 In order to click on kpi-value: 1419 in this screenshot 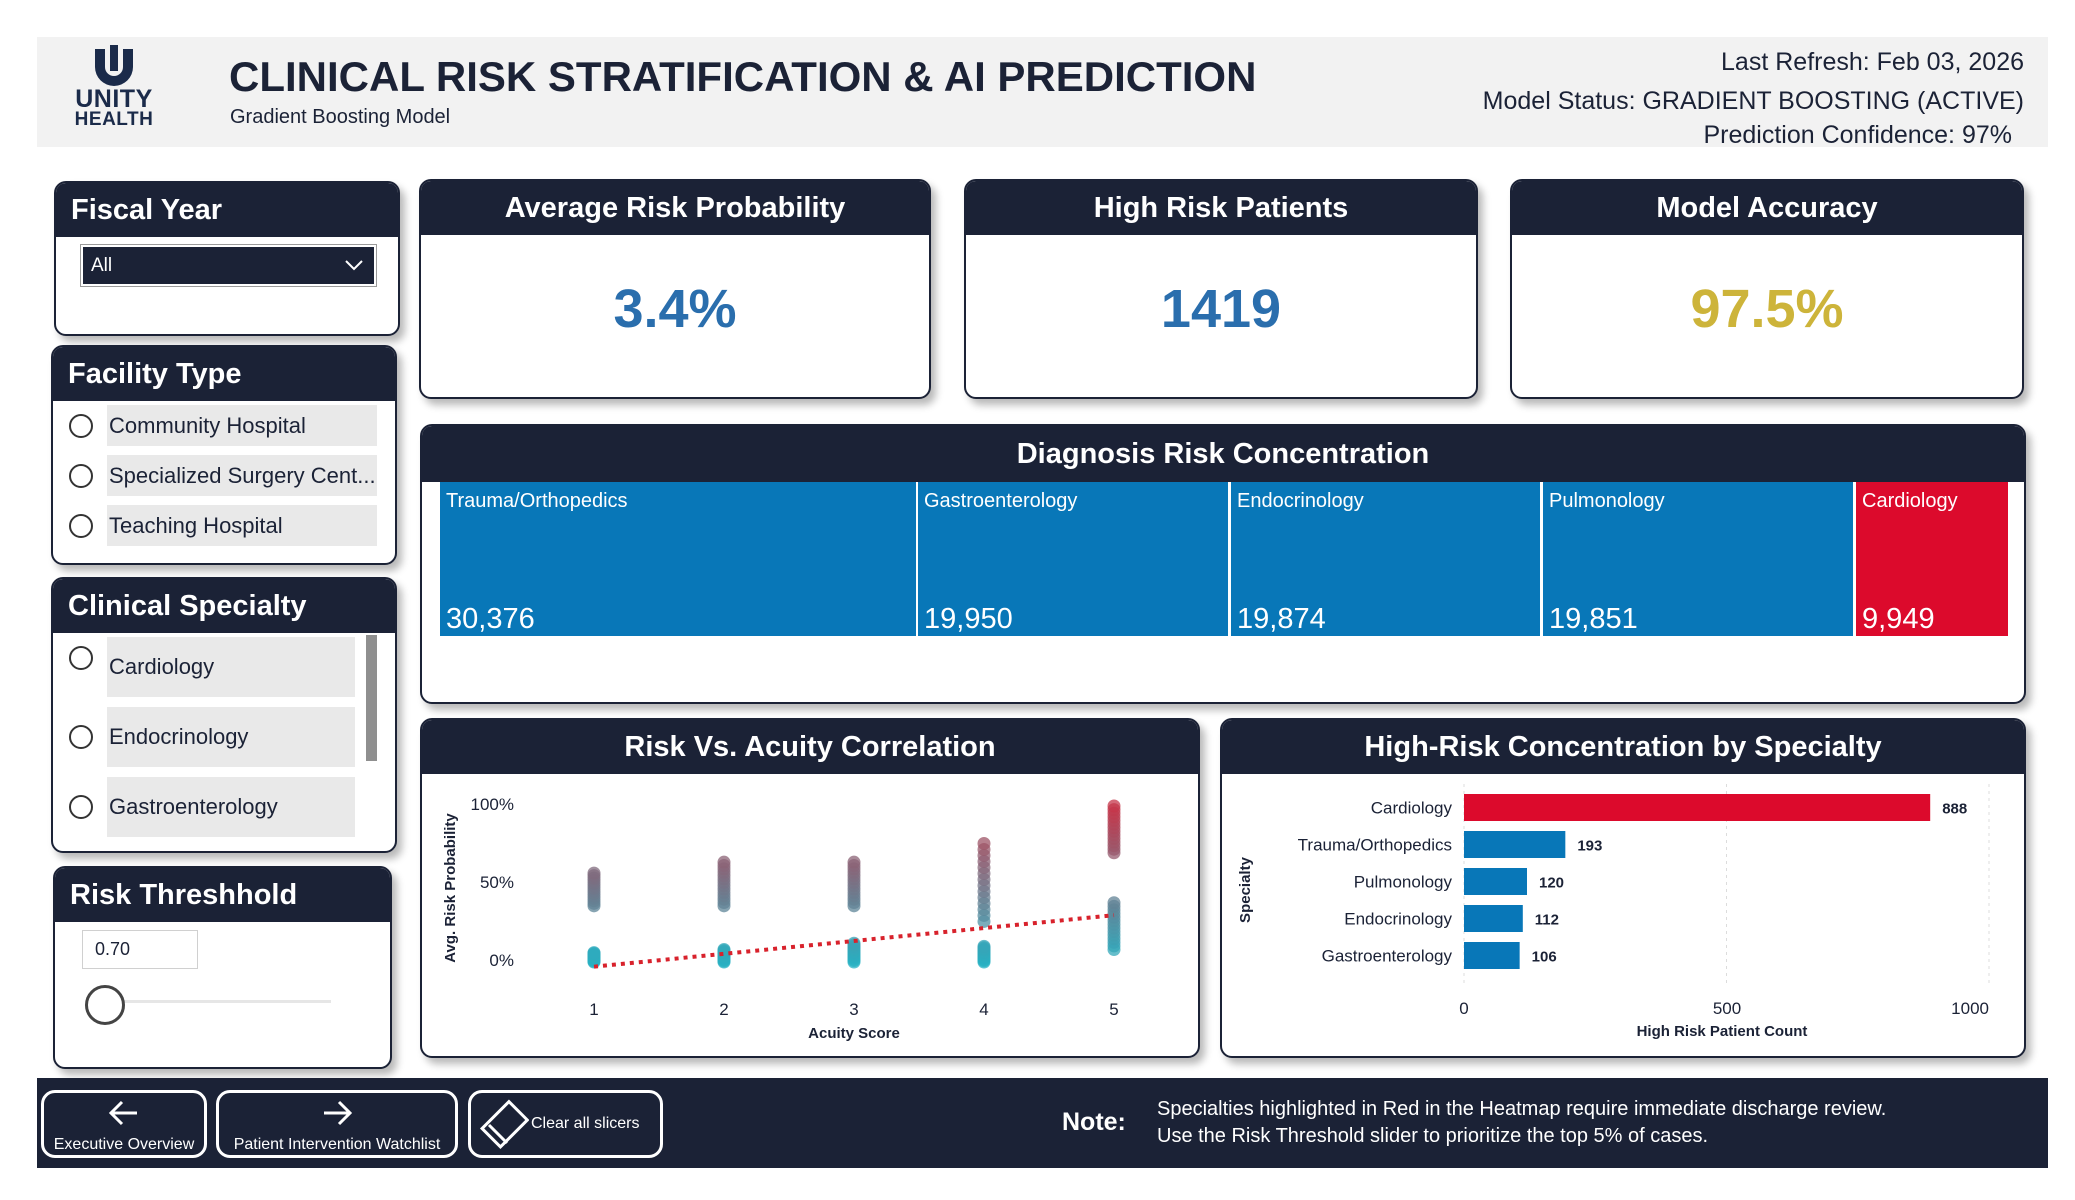, I will do `click(1221, 309)`.